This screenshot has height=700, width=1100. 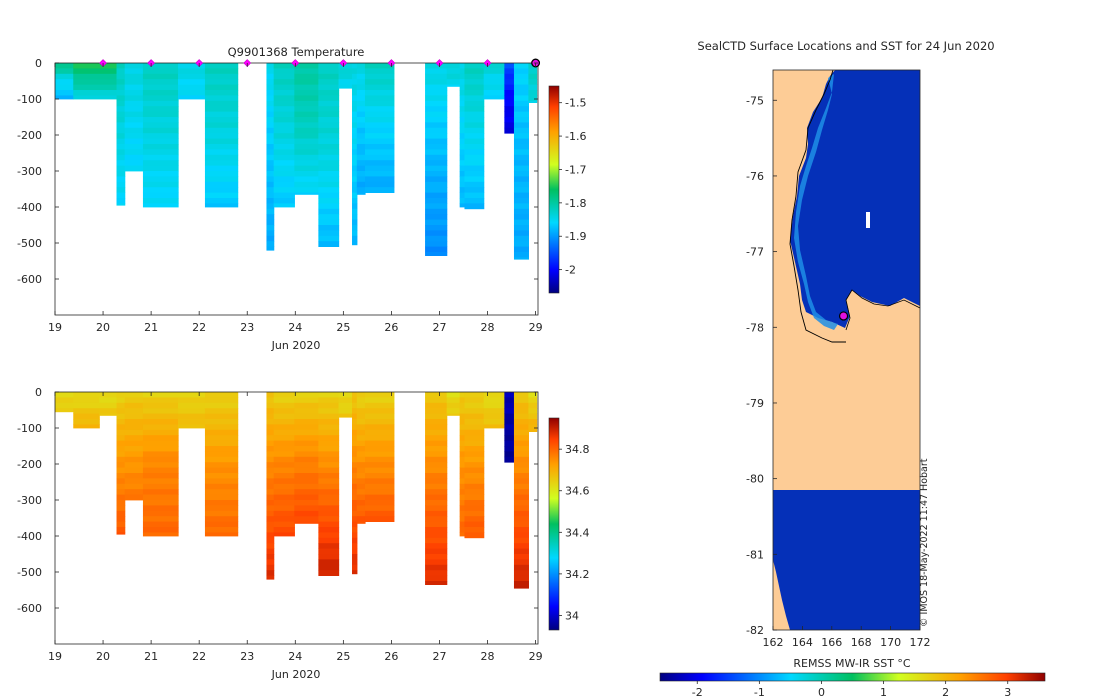 I want to click on map-x-tick-label: 170, so click(x=890, y=642).